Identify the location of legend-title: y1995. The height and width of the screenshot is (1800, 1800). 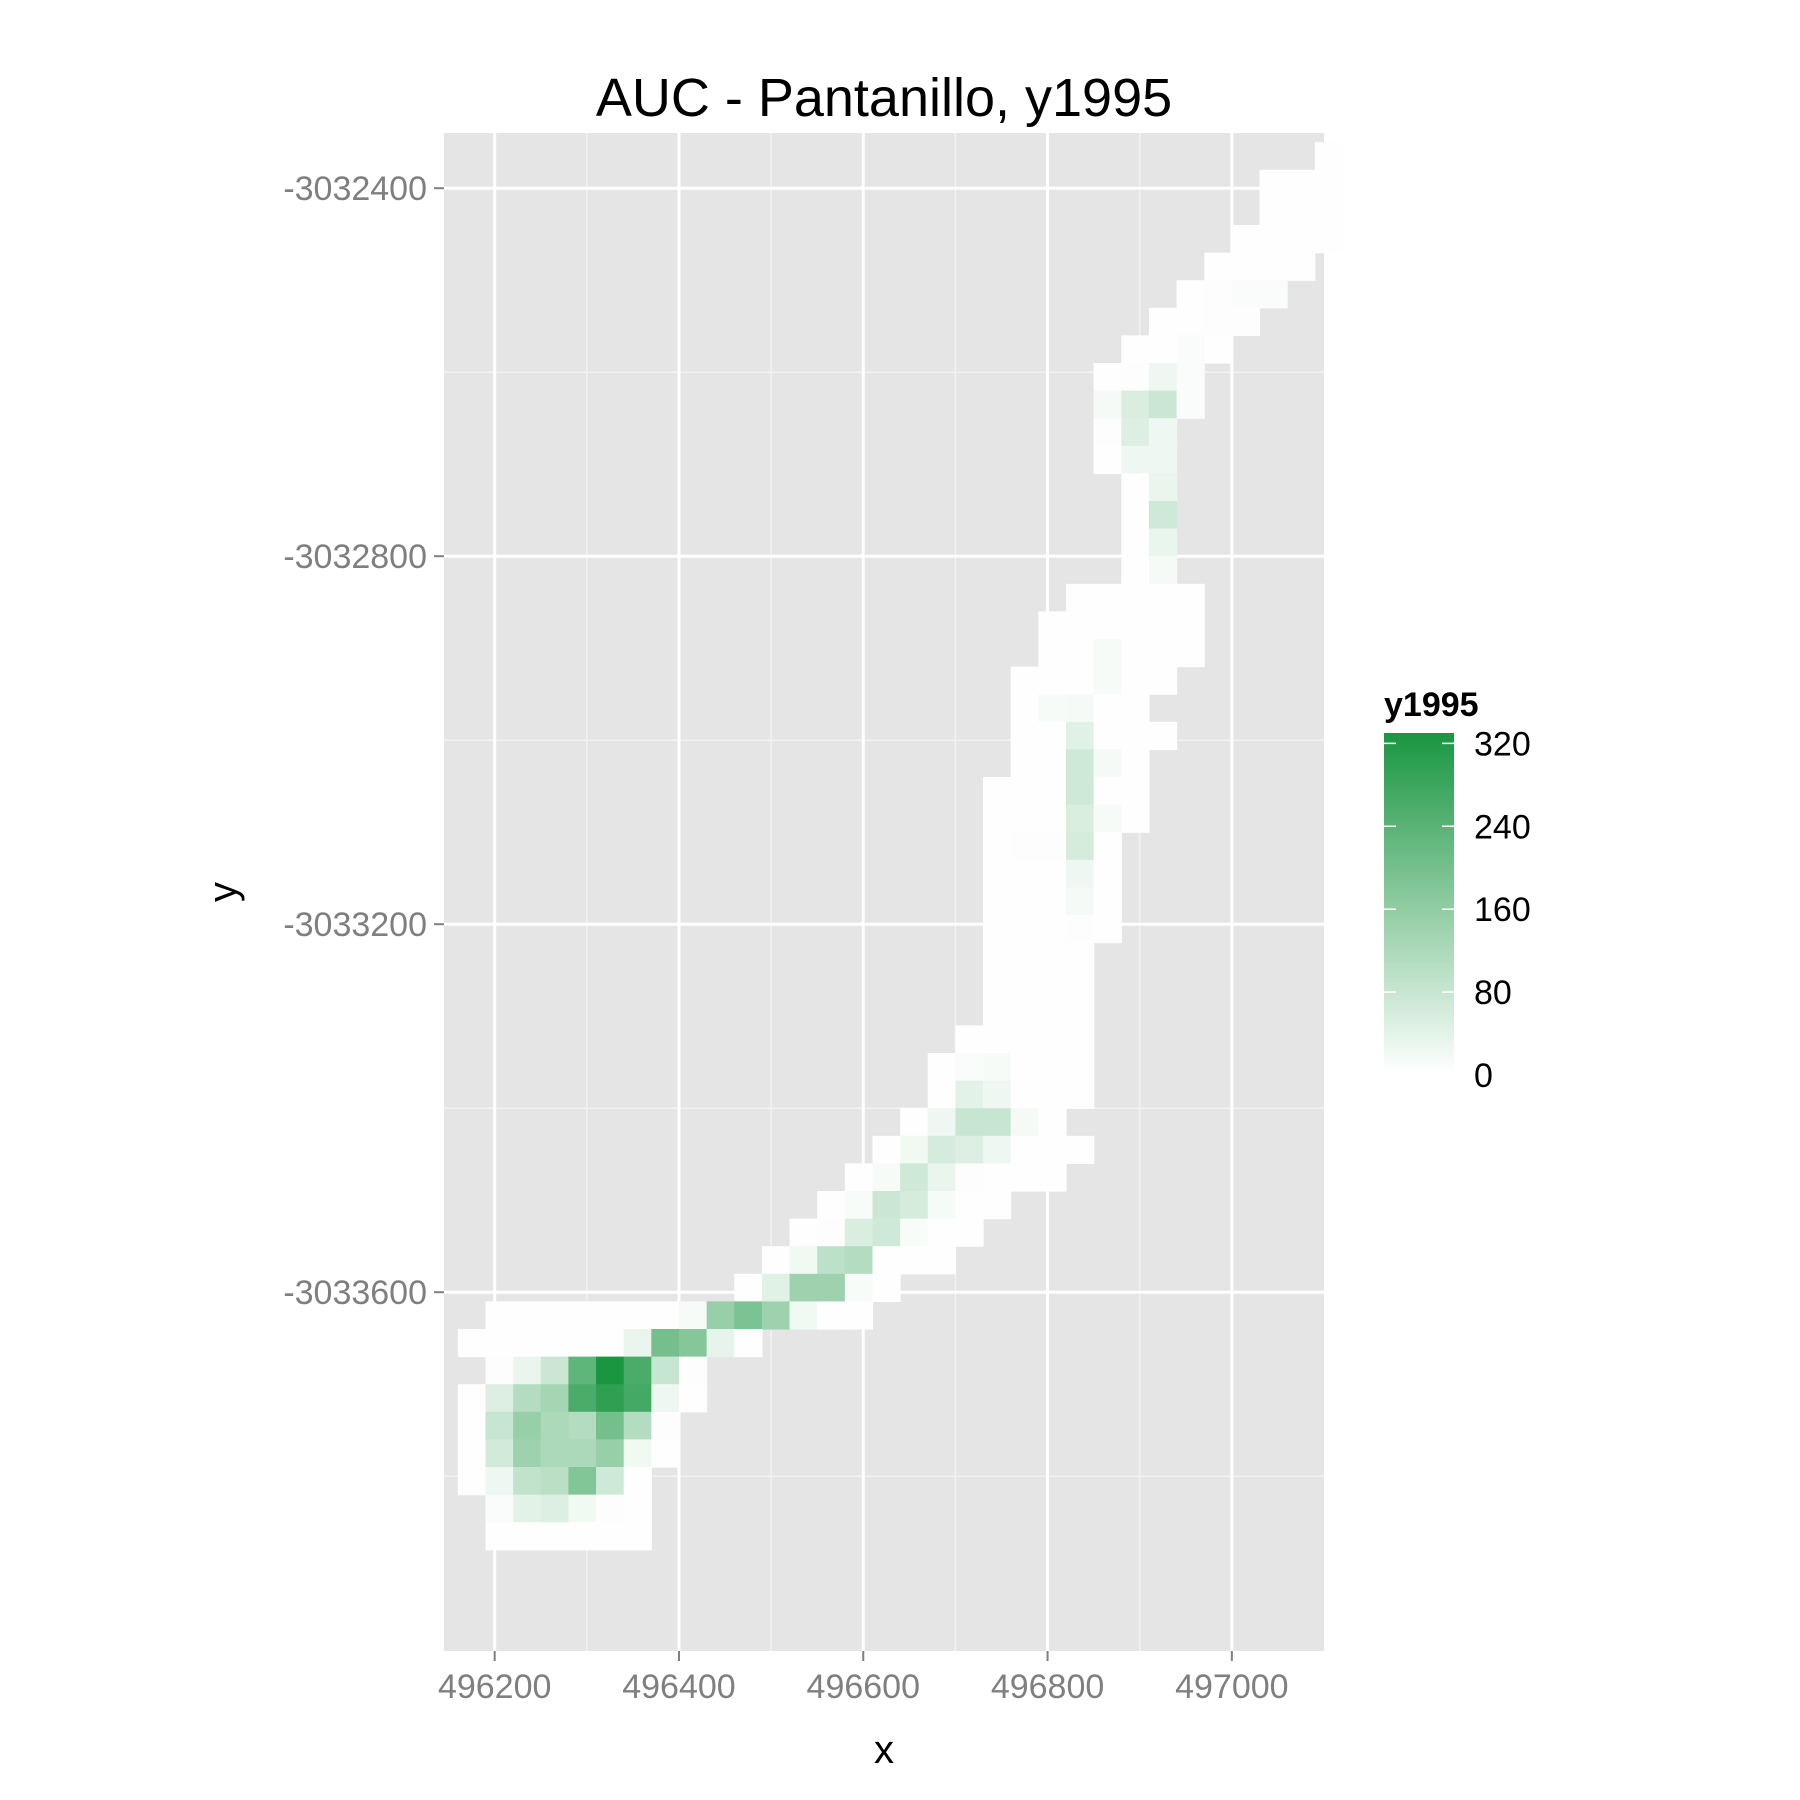
(1431, 705).